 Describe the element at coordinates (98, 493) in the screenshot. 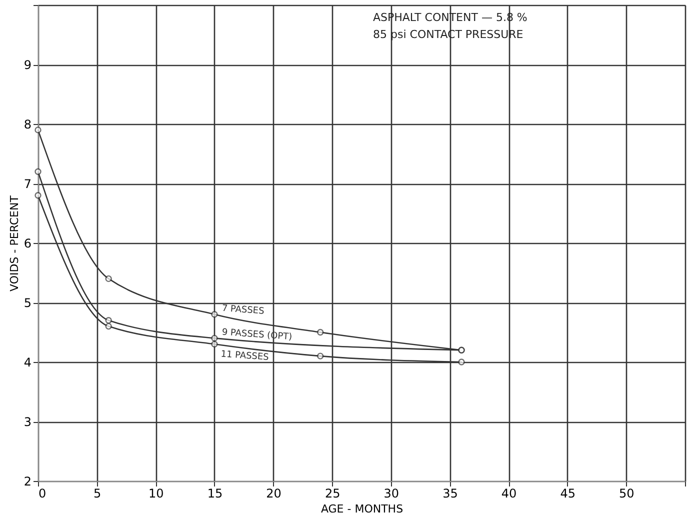

I see `x-tick-label: 5` at that location.